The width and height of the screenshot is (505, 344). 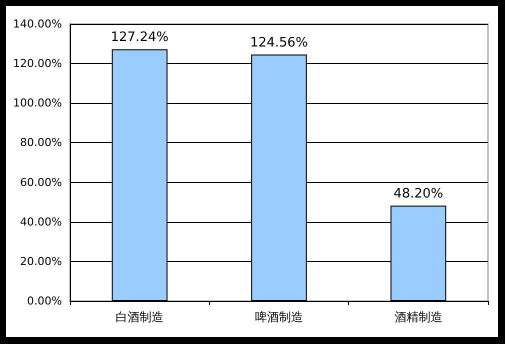 I want to click on y-tick-label: 0.00%, so click(x=44, y=301).